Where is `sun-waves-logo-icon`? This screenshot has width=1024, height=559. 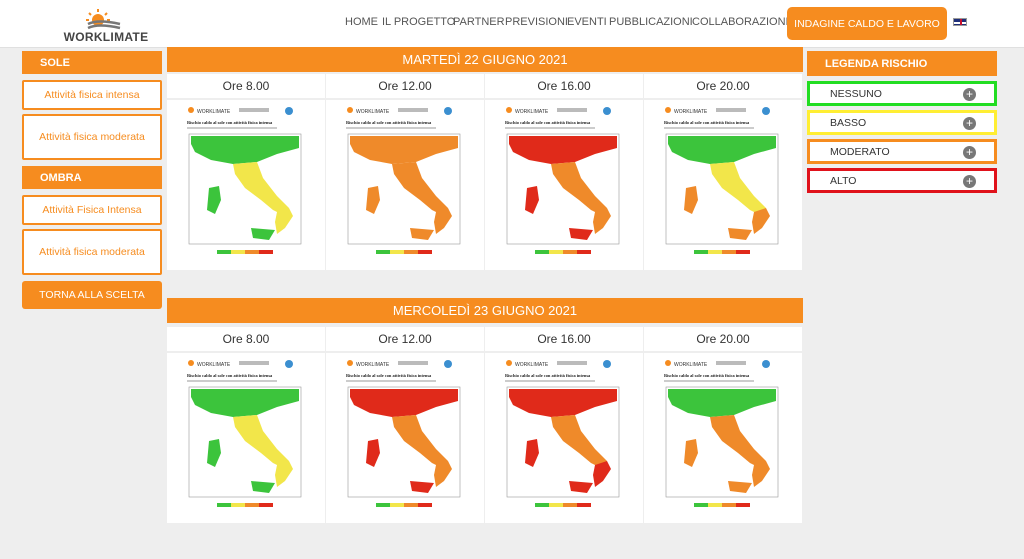 sun-waves-logo-icon is located at coordinates (103, 19).